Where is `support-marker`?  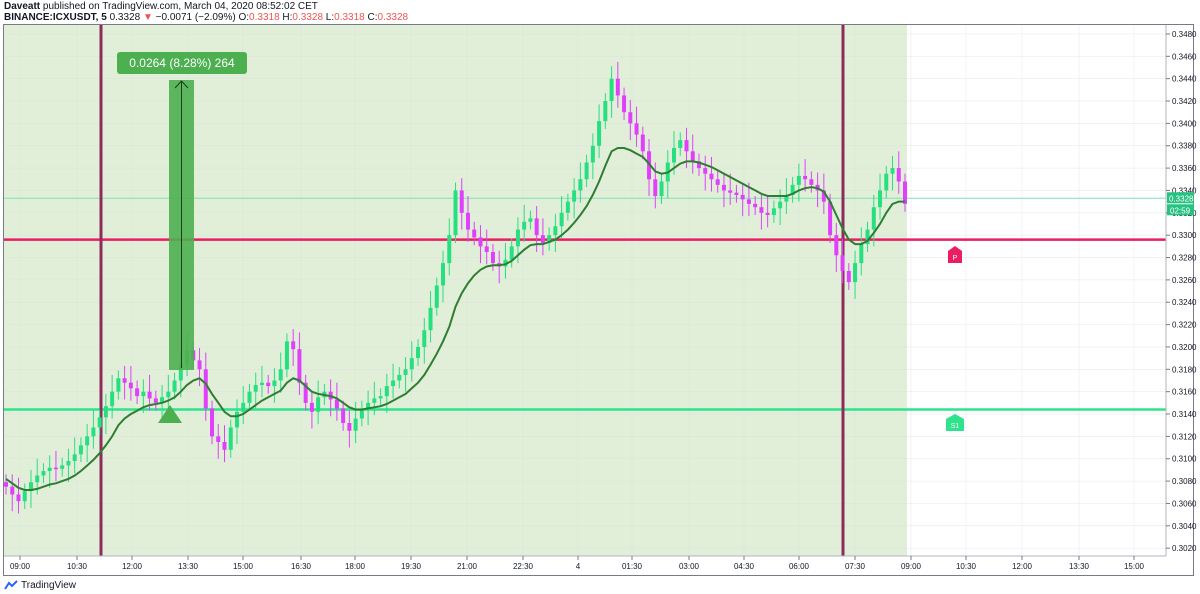
support-marker is located at coordinates (955, 422).